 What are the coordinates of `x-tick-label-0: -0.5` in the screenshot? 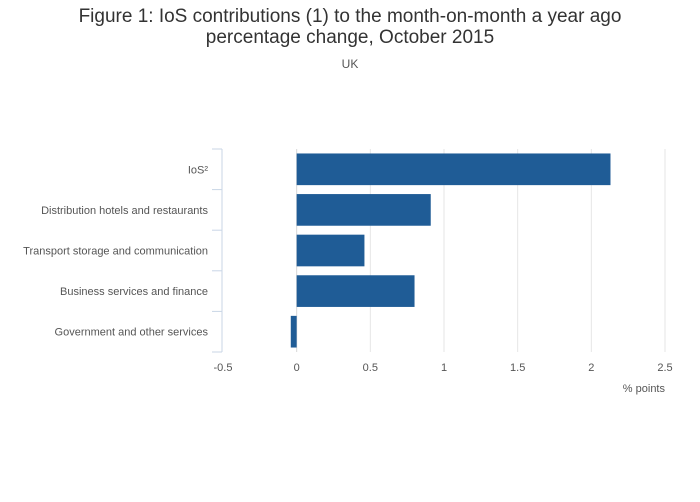 It's located at (223, 368).